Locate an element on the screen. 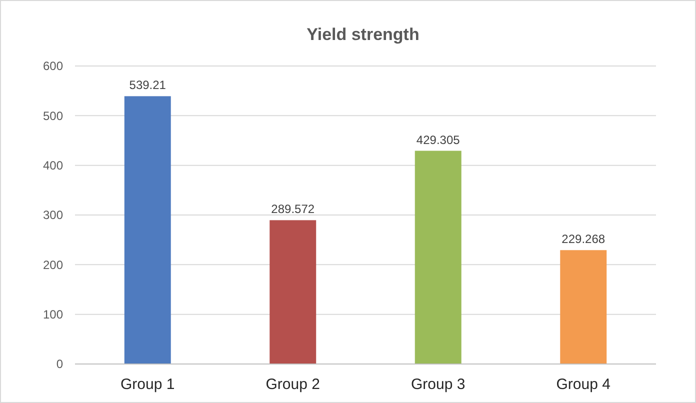  y-tick-label: 400 is located at coordinates (53, 165).